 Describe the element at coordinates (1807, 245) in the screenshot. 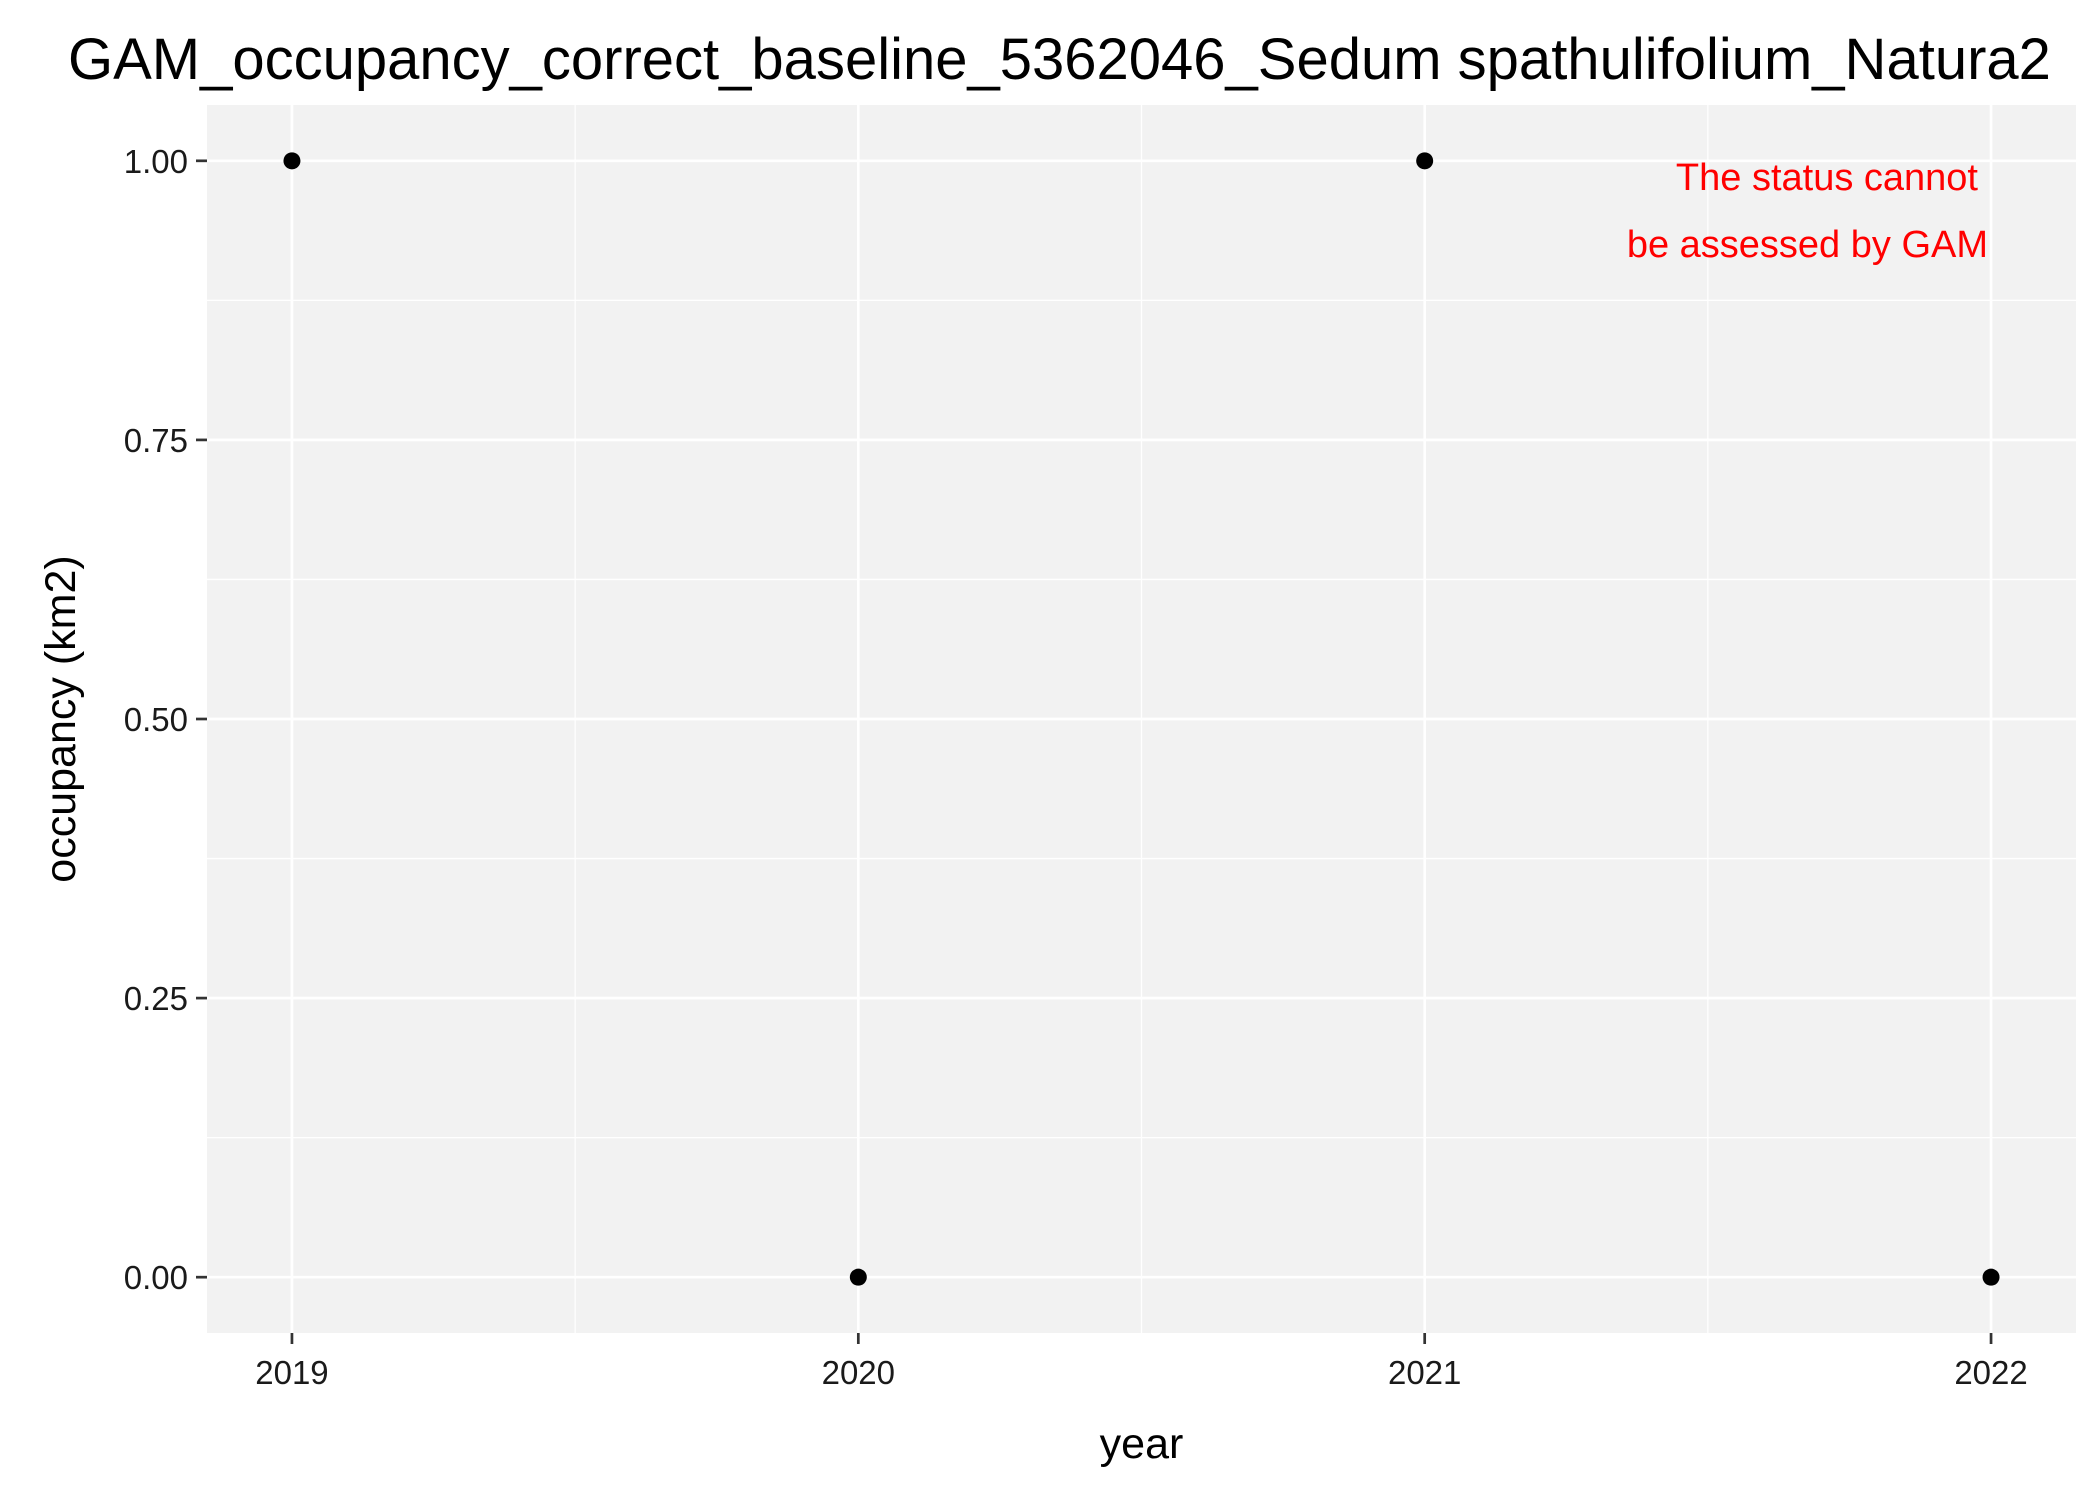

I see `annotation-line-2: be assessed by GAM` at that location.